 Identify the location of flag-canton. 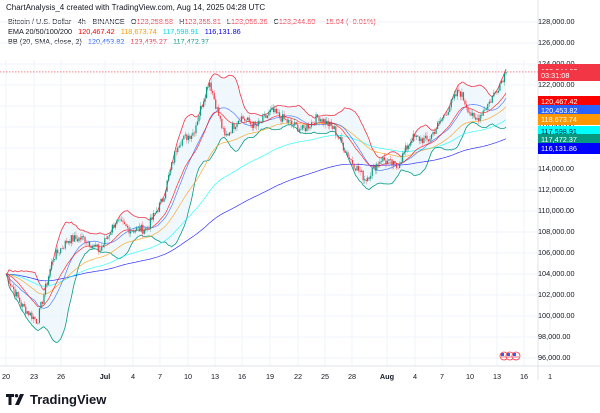
(502, 354).